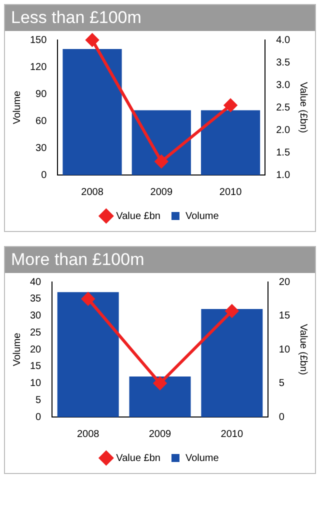 This screenshot has height=518, width=320. Describe the element at coordinates (281, 417) in the screenshot. I see `y2-tick-label: 0` at that location.